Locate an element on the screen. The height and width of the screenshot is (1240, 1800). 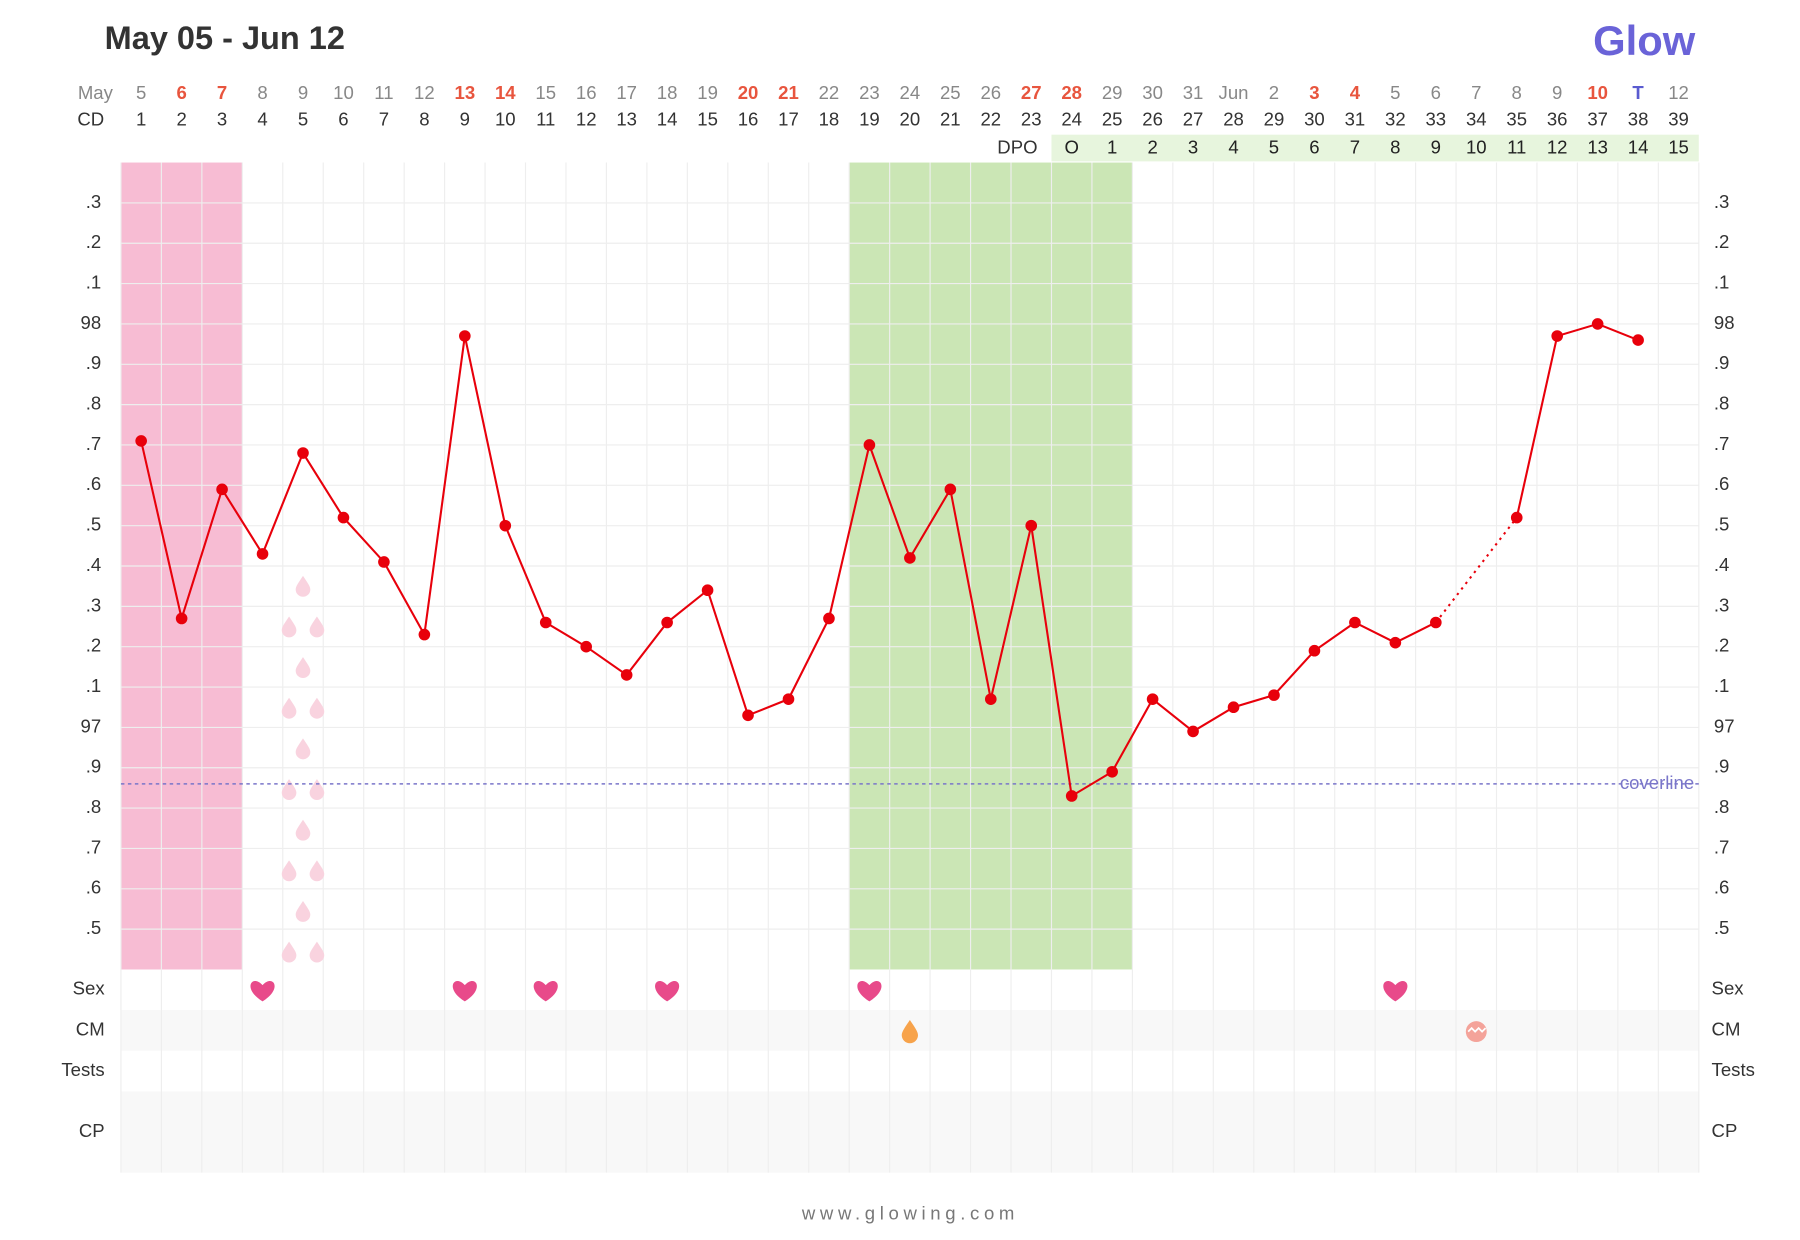
cm-egg-white is located at coordinates (1476, 1032).